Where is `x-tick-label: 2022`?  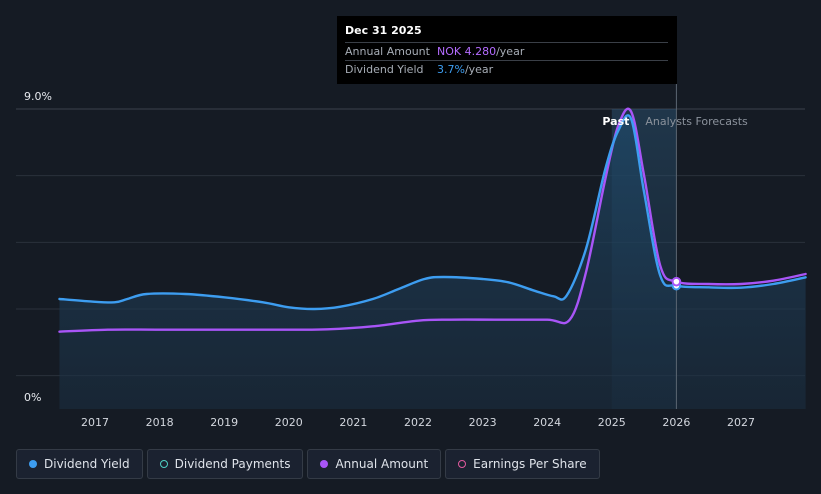 x-tick-label: 2022 is located at coordinates (418, 422).